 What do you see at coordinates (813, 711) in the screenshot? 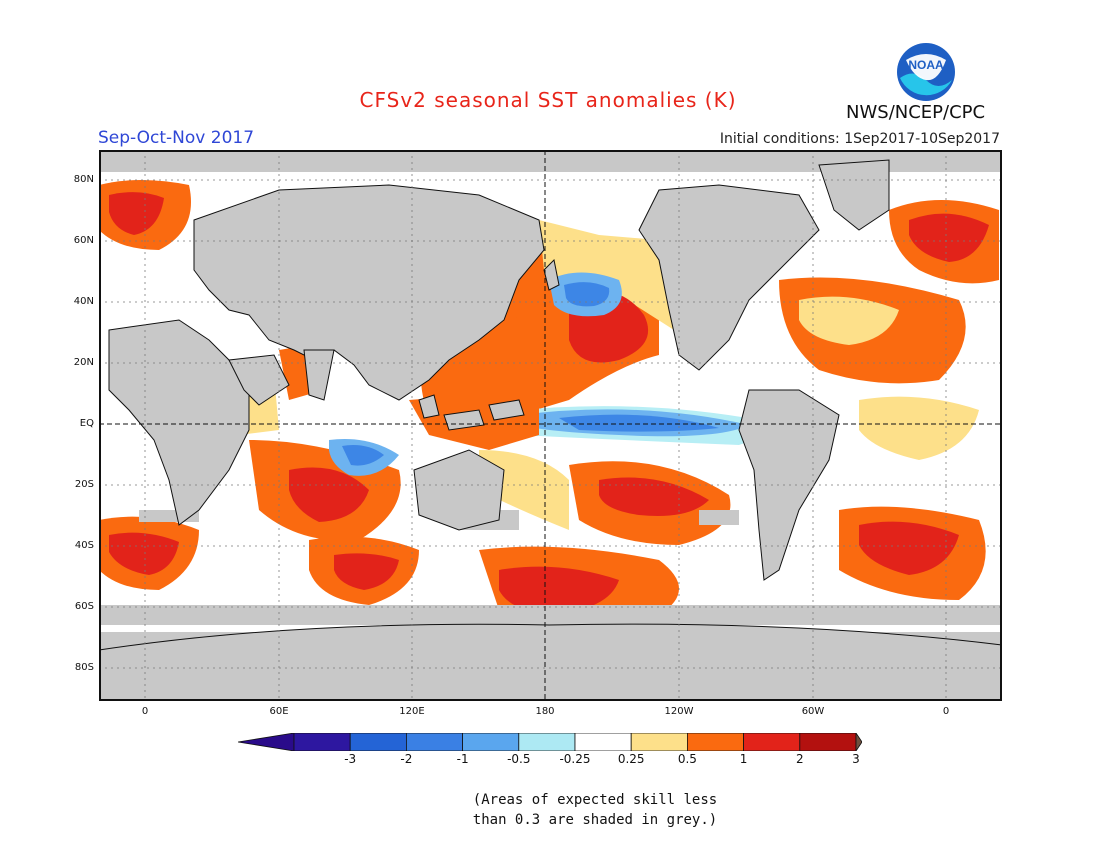
I see `lon-label-60w: 60W` at bounding box center [813, 711].